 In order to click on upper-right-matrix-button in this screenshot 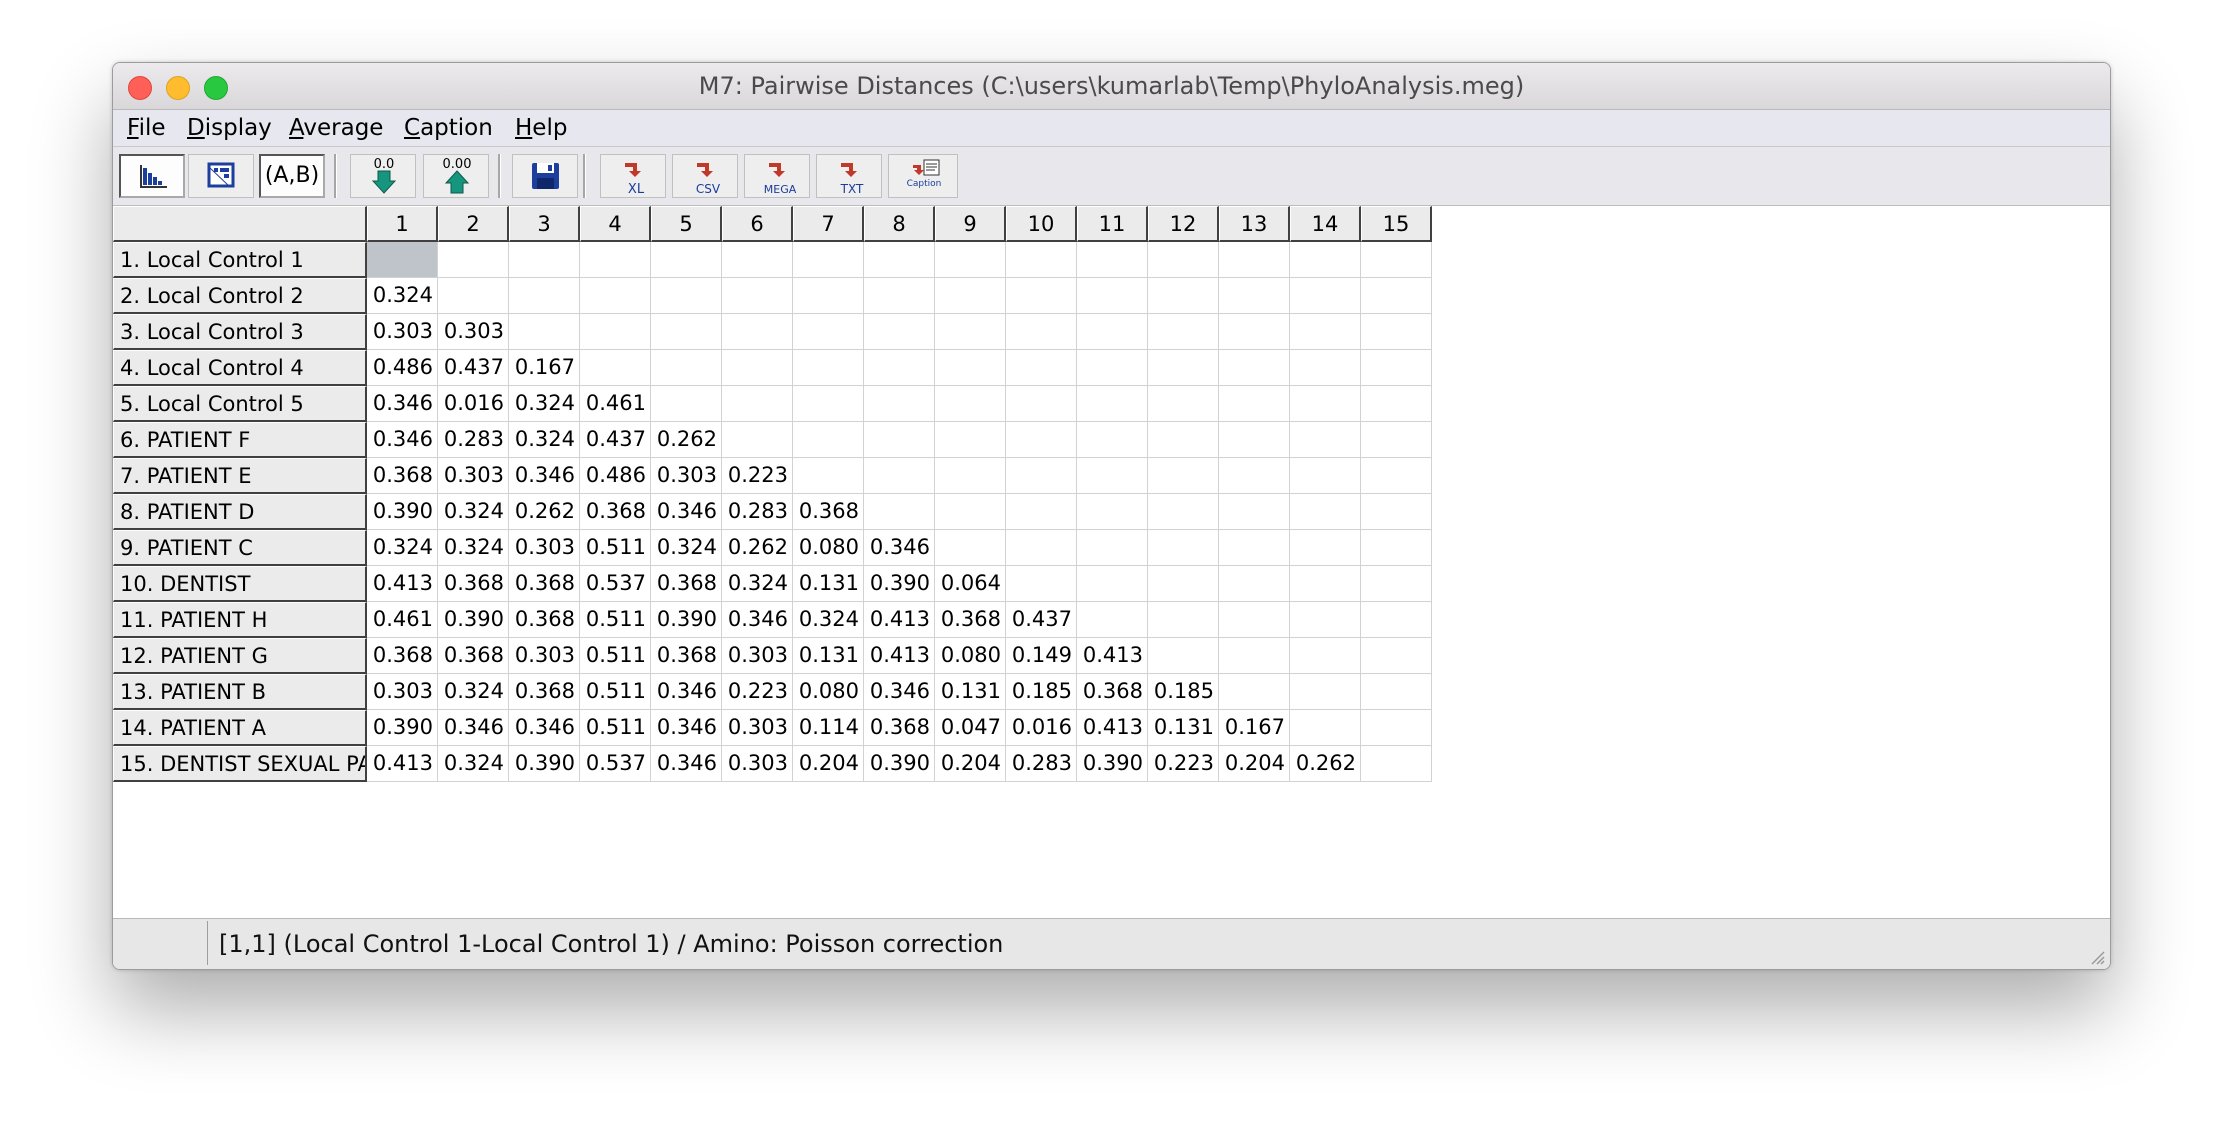, I will do `click(221, 176)`.